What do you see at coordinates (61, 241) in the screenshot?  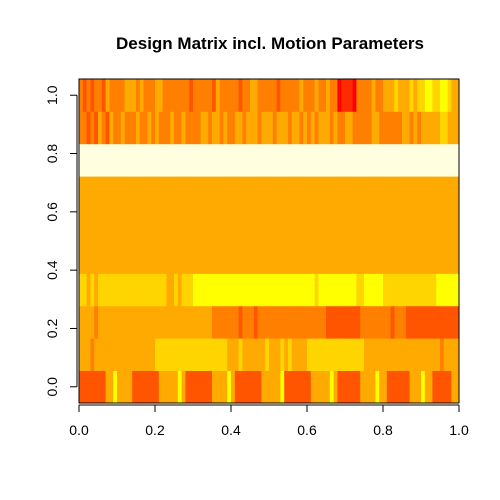 I see `y-axis: 0.0 0.2 0.4 0.6 0.8 1.0` at bounding box center [61, 241].